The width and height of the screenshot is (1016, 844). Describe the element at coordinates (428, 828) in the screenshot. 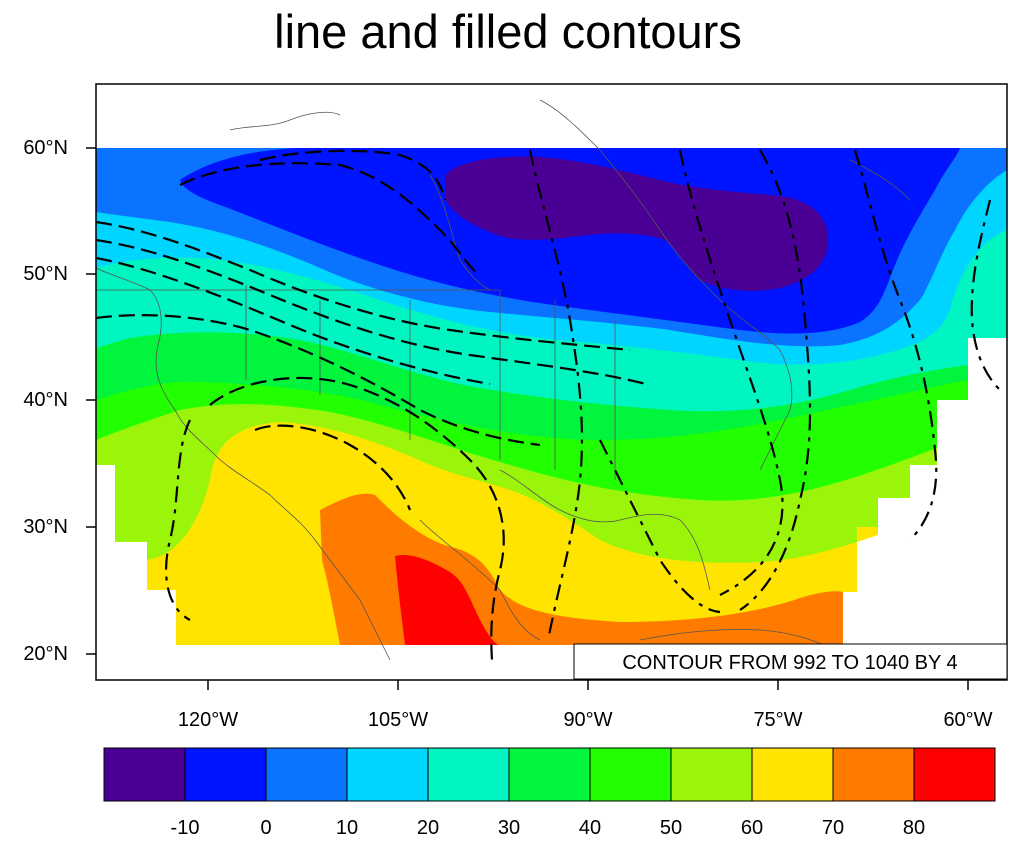

I see `colorbar-label: 20` at that location.